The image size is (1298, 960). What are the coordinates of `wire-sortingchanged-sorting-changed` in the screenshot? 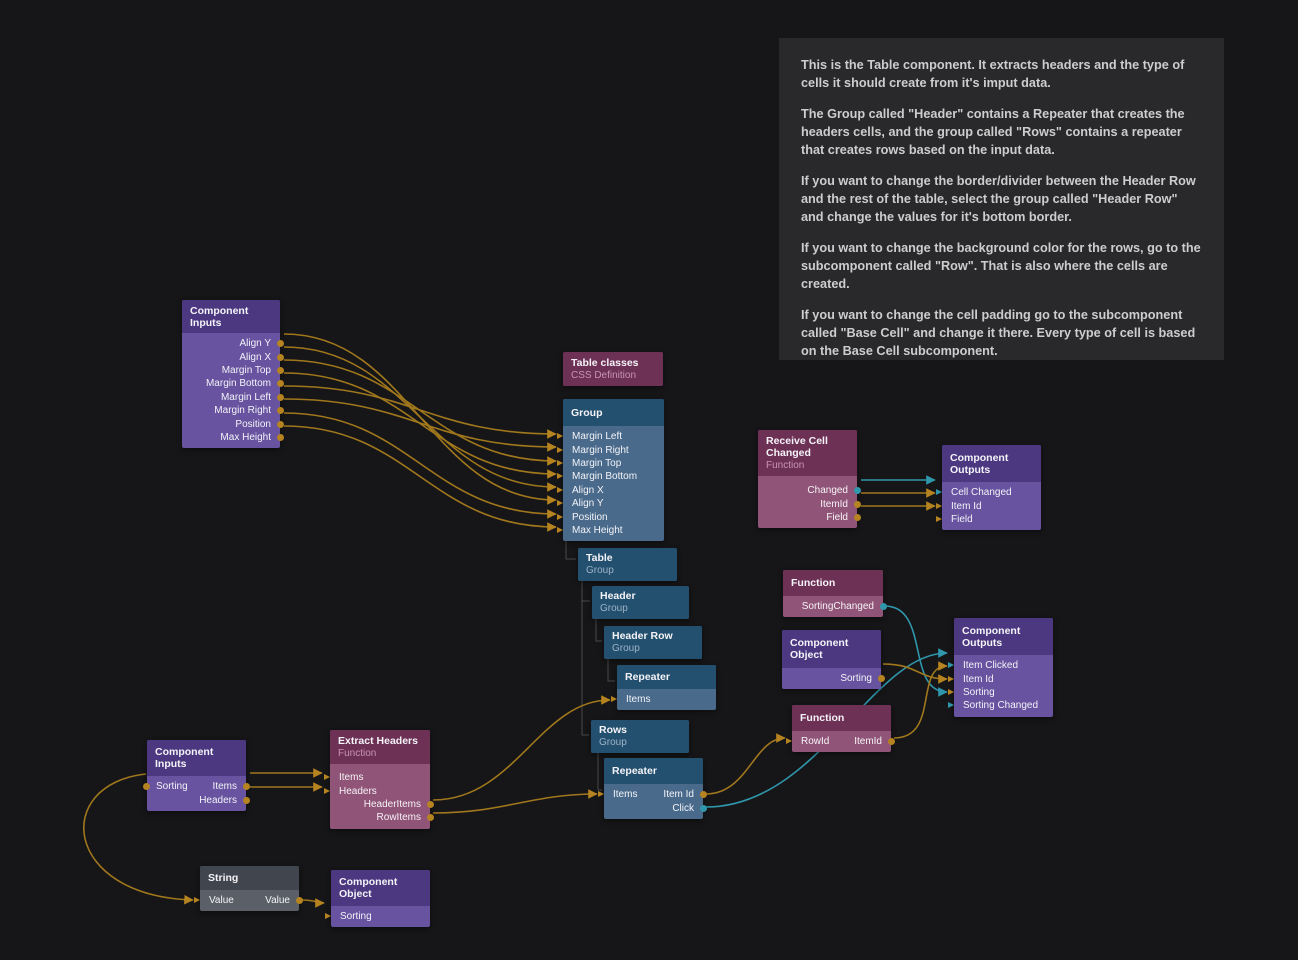 It's located at (916, 651).